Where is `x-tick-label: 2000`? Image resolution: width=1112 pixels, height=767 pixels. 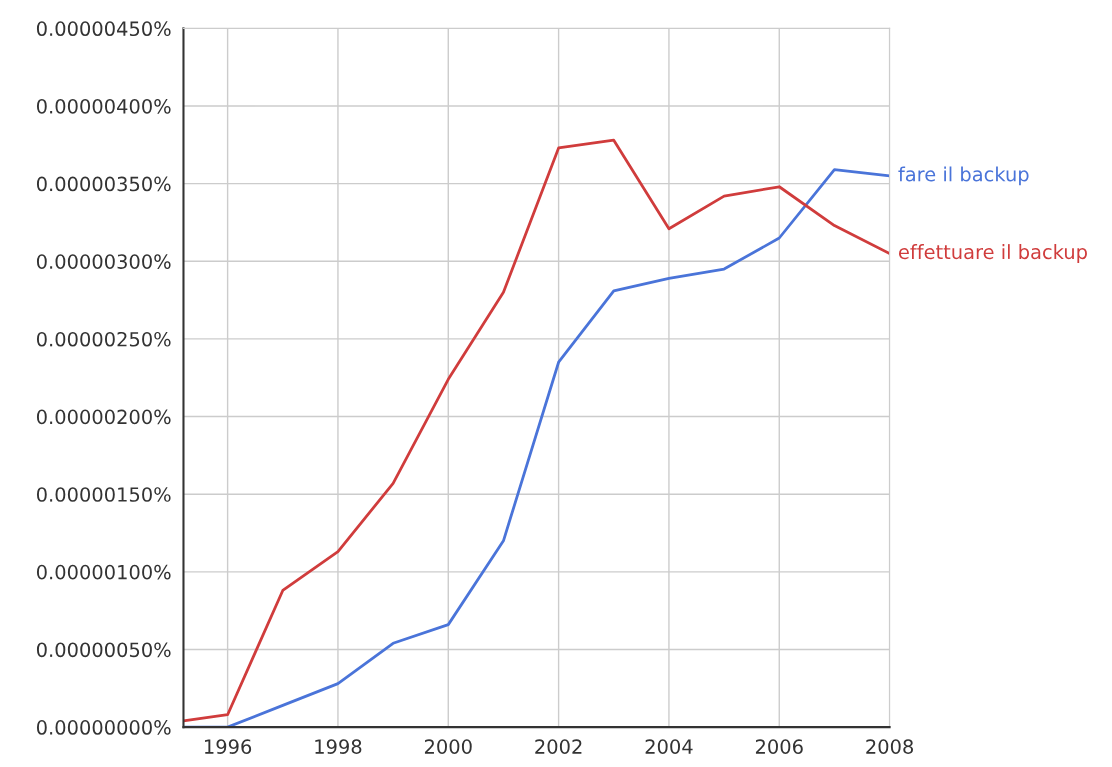 x-tick-label: 2000 is located at coordinates (448, 746).